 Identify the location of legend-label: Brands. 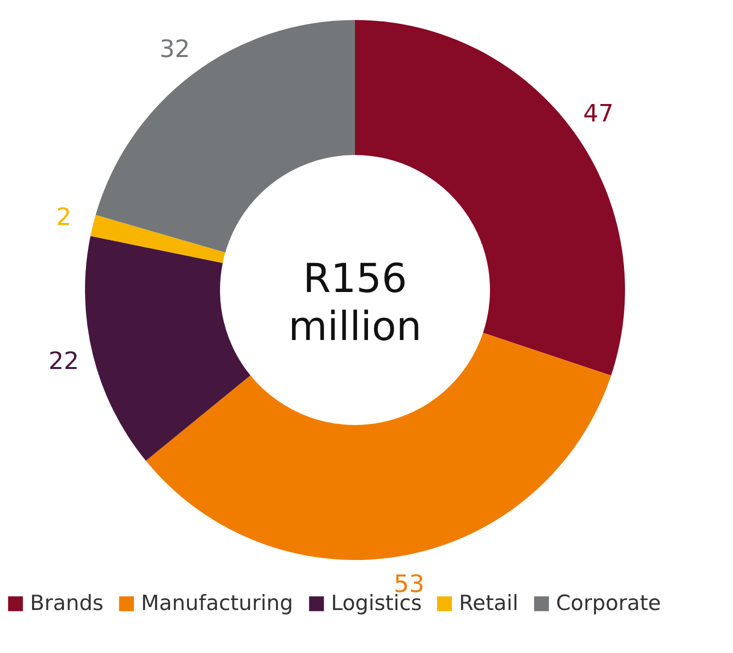
(67, 602).